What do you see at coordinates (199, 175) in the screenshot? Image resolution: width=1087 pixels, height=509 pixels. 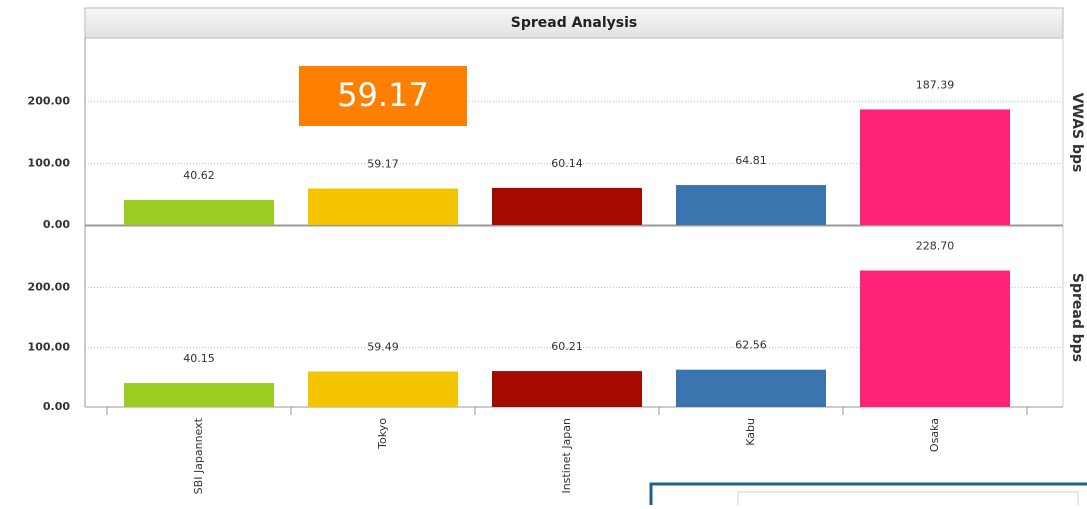 I see `data-label: 40.62` at bounding box center [199, 175].